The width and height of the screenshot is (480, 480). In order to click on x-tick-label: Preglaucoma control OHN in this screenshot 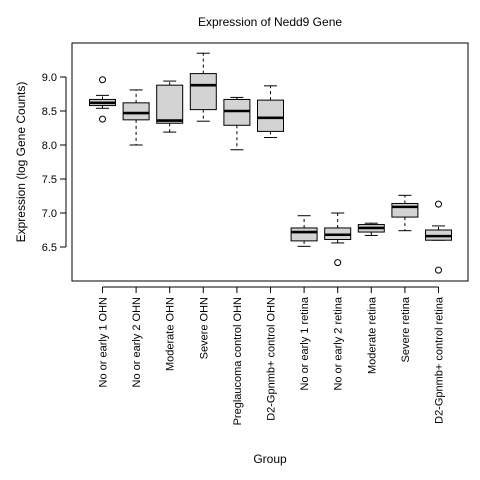, I will do `click(238, 361)`.